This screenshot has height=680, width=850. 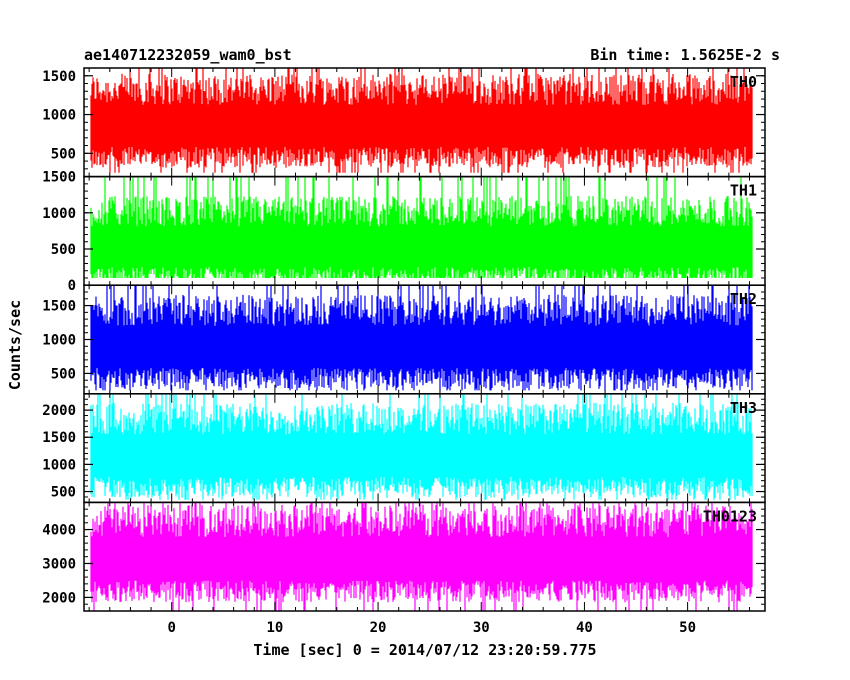 I want to click on x-tick-label: 30, so click(x=481, y=628).